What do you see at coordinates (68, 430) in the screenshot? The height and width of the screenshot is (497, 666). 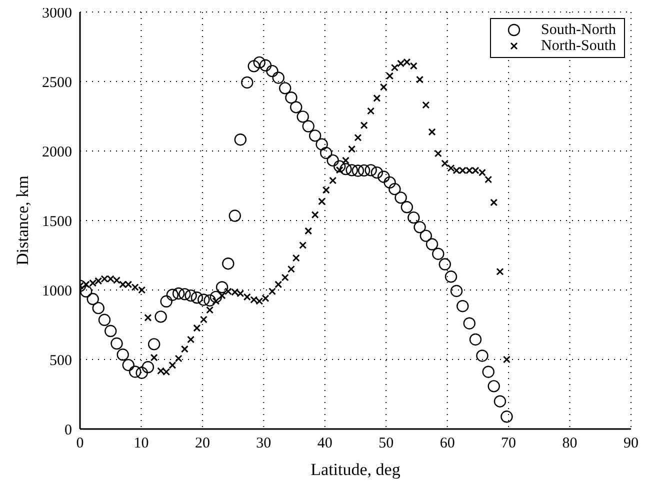 I see `y-tick-label: 0` at bounding box center [68, 430].